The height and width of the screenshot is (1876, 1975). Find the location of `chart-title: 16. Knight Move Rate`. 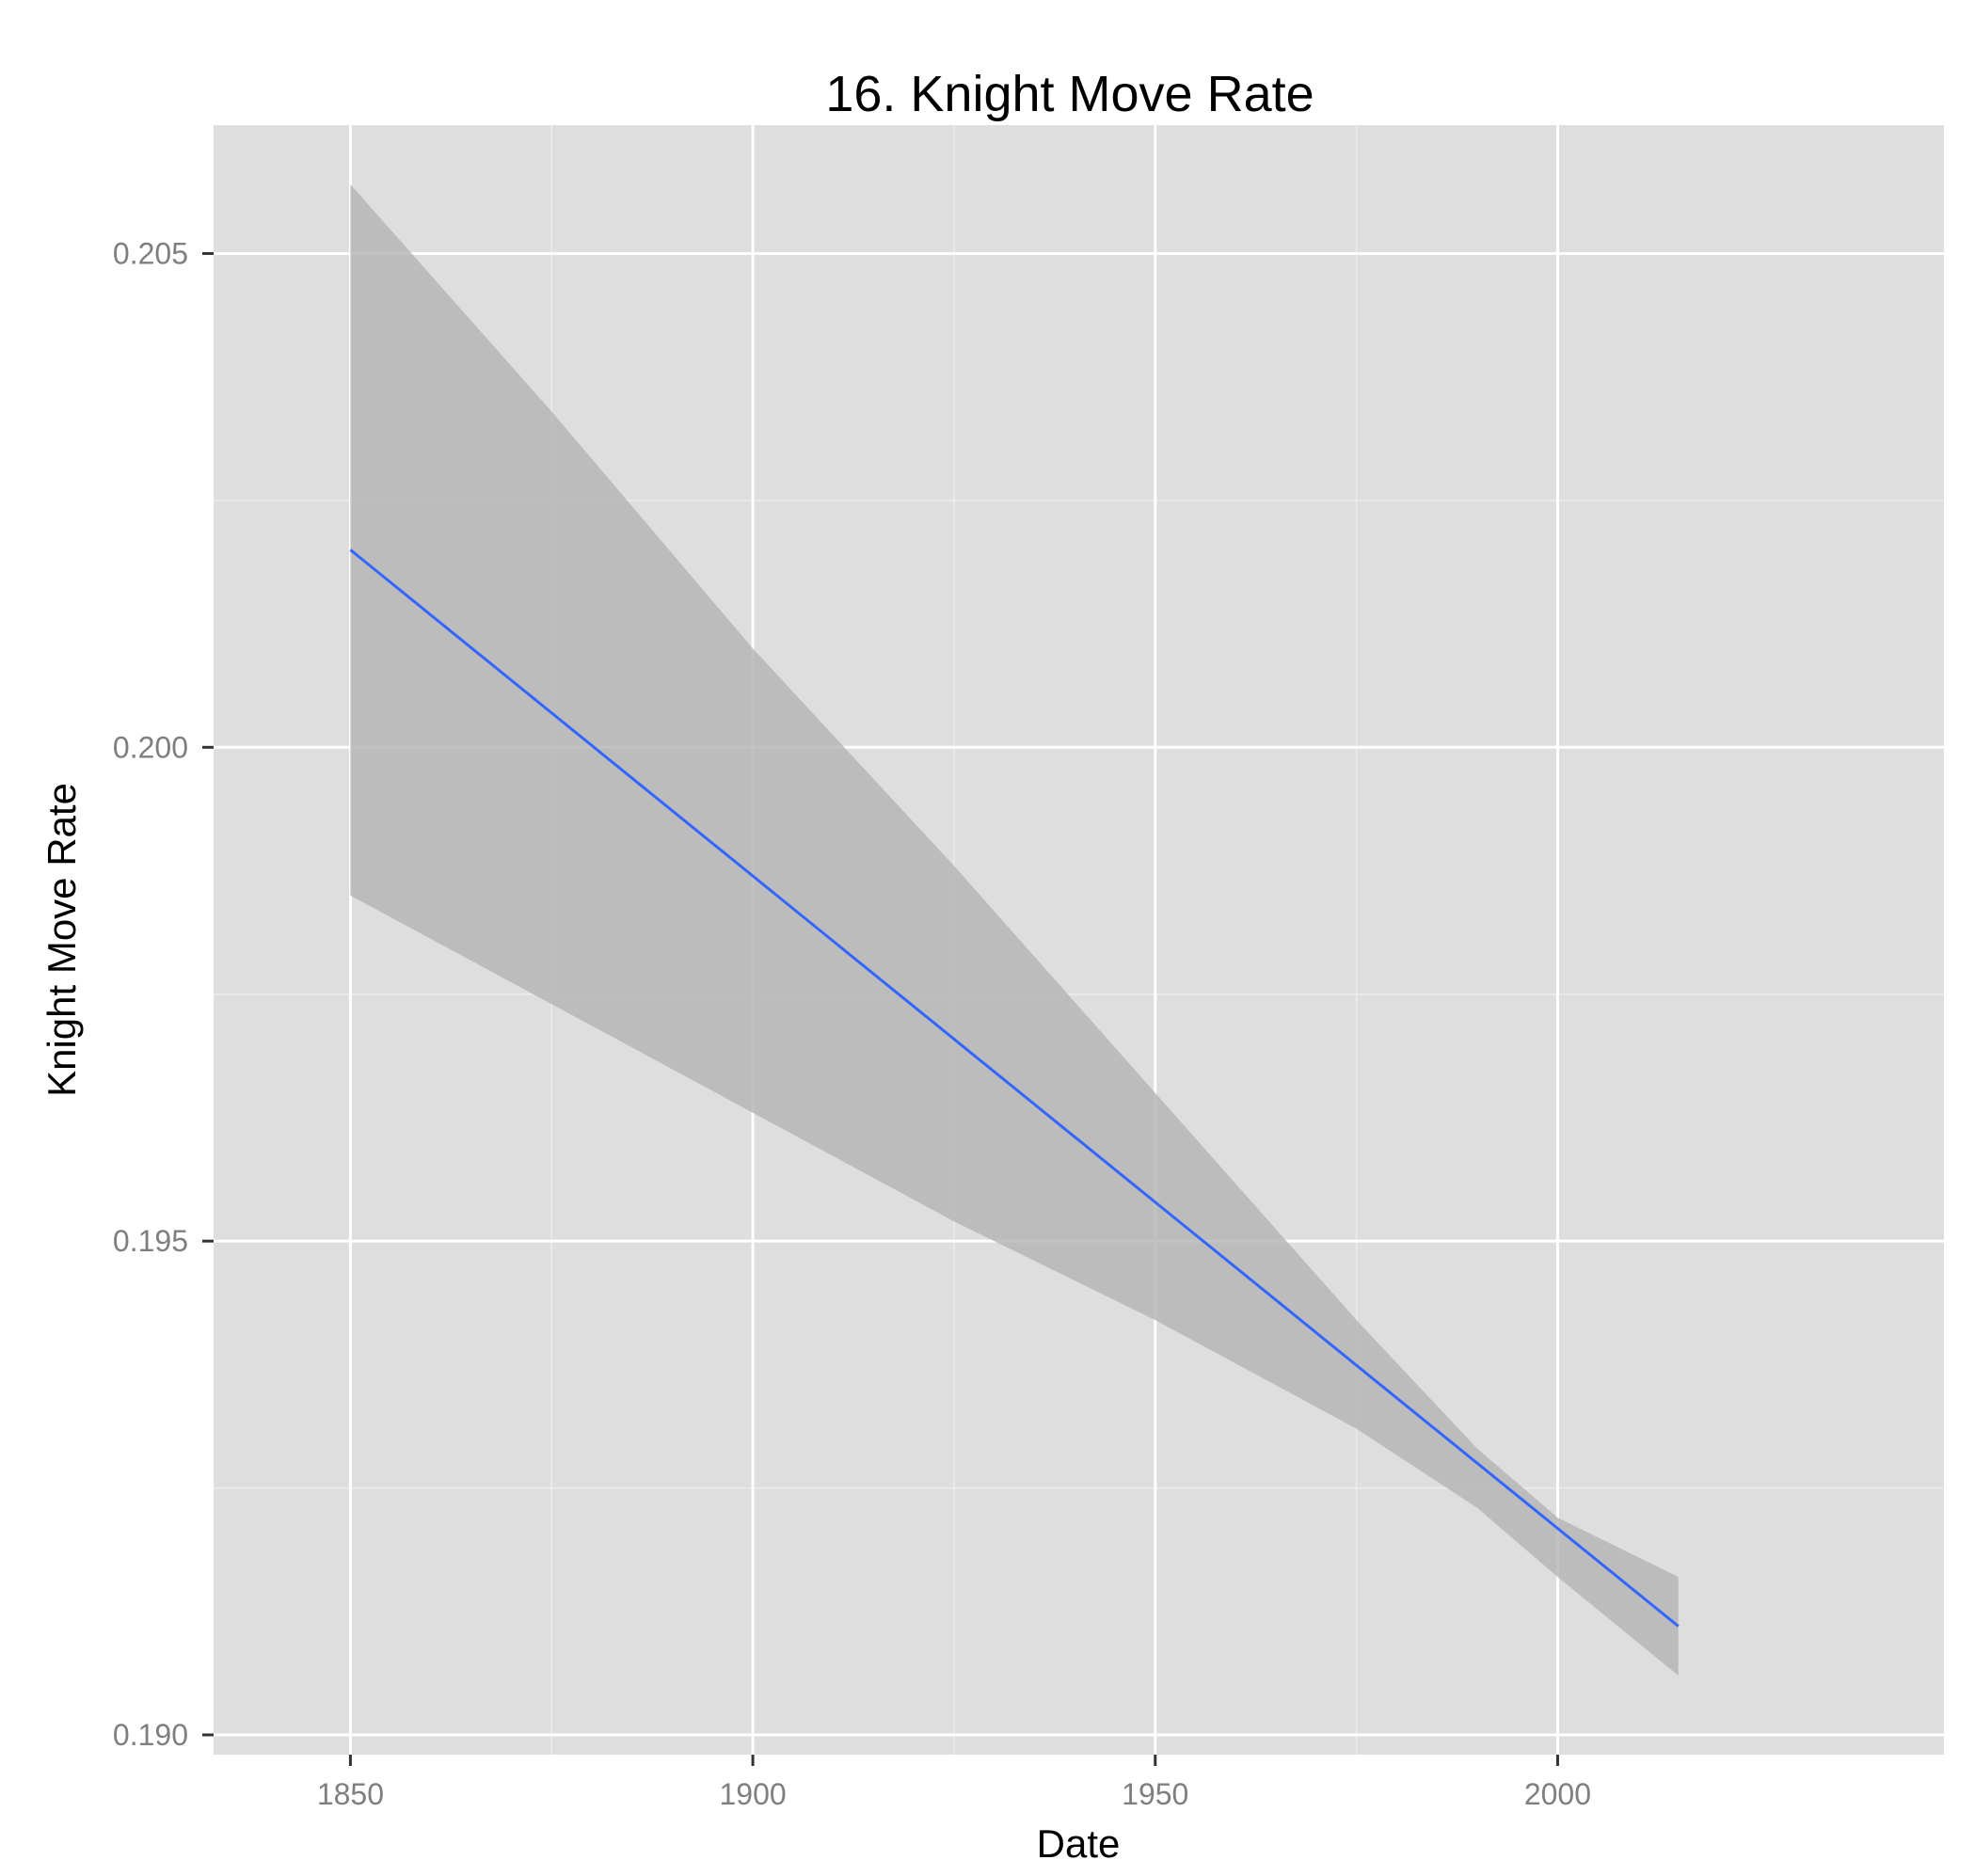

chart-title: 16. Knight Move Rate is located at coordinates (1069, 94).